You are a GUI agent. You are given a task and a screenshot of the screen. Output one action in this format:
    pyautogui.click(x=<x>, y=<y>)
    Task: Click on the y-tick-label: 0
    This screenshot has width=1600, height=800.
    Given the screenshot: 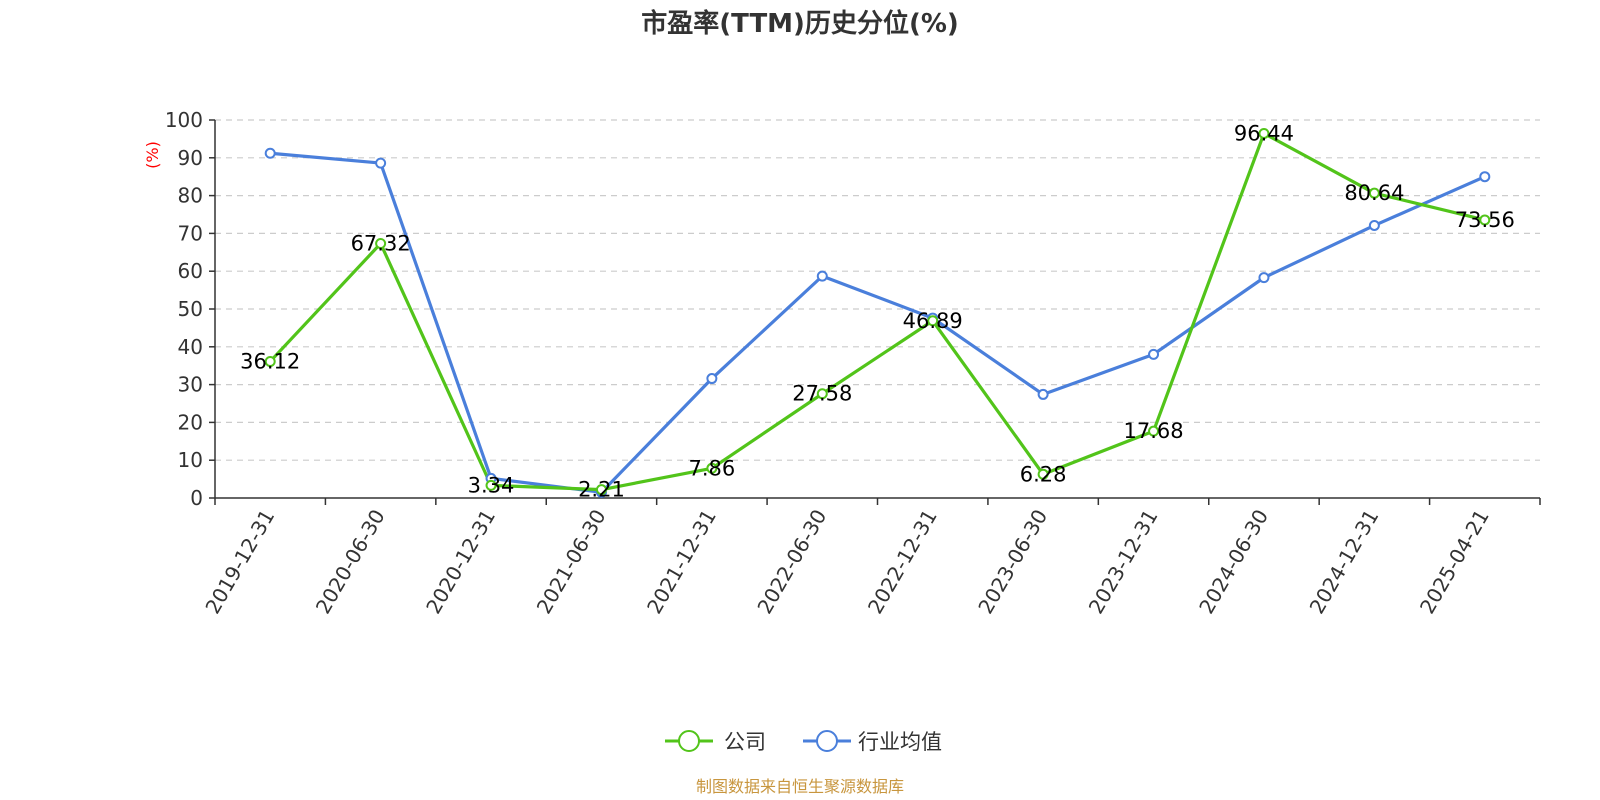 What is the action you would take?
    pyautogui.click(x=196, y=498)
    